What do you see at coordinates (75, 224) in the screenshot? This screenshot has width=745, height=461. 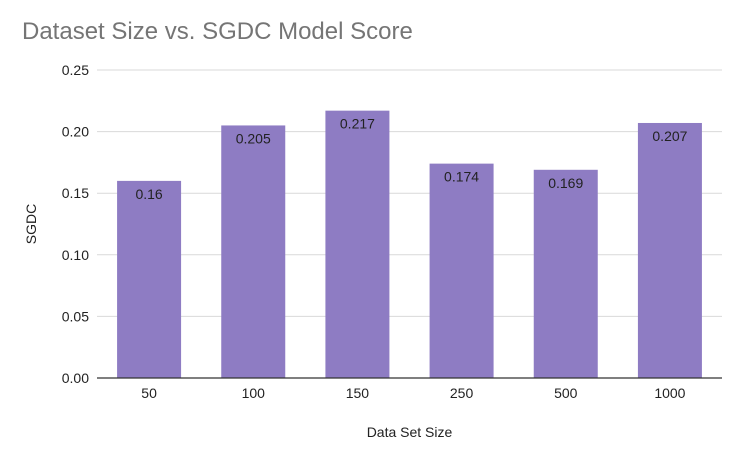 I see `y-axis-ticks: 0.00 0.05 0.10 0.15 0.20 0.25` at bounding box center [75, 224].